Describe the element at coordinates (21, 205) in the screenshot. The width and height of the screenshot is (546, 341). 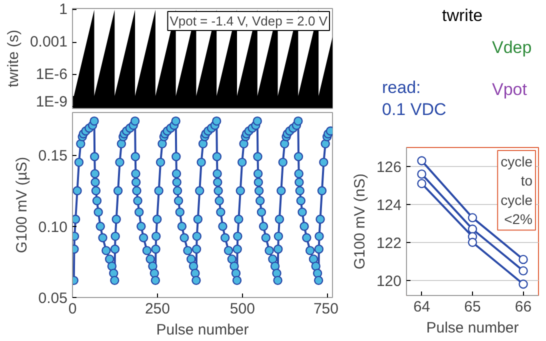
I see `y-axis-title: G100 mV (µS)` at that location.